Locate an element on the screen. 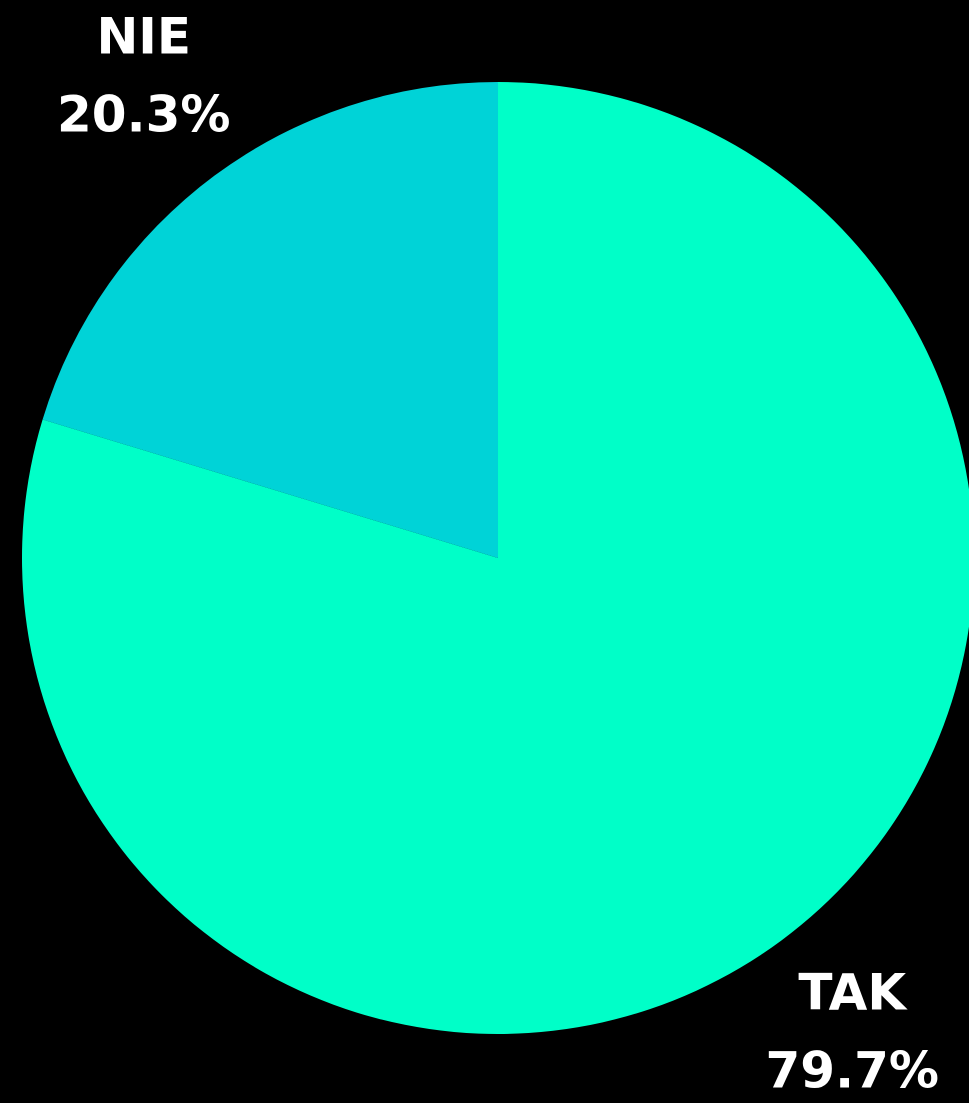  slice-label: NIE is located at coordinates (143, 36).